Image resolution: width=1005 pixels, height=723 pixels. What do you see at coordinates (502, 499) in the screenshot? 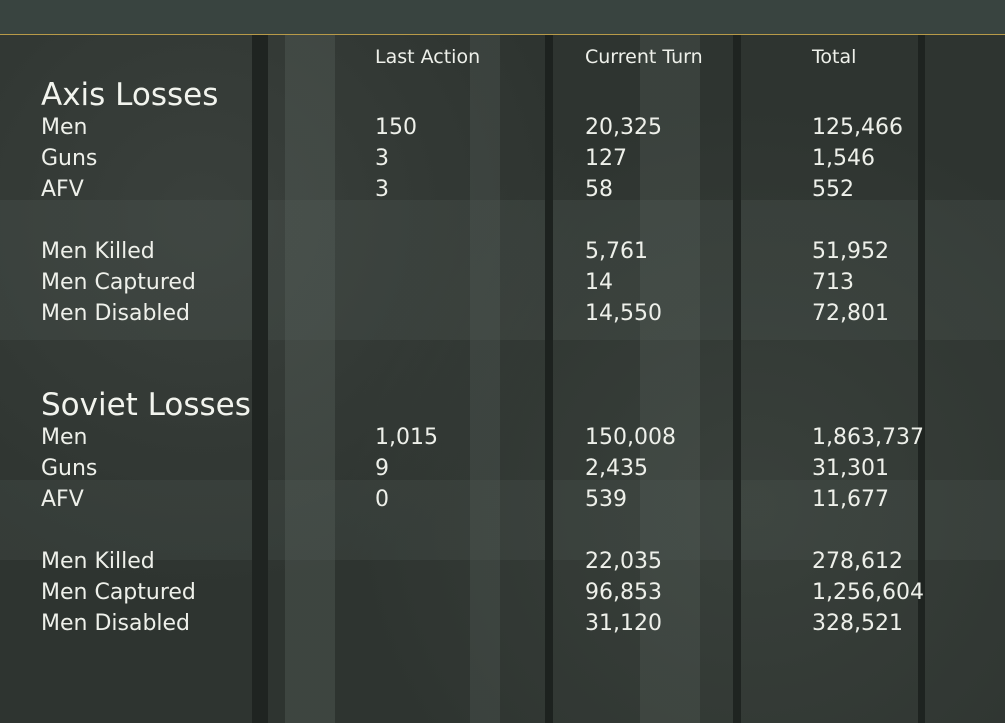
I see `soviet-row-afv: AFV 0 539 11,677` at bounding box center [502, 499].